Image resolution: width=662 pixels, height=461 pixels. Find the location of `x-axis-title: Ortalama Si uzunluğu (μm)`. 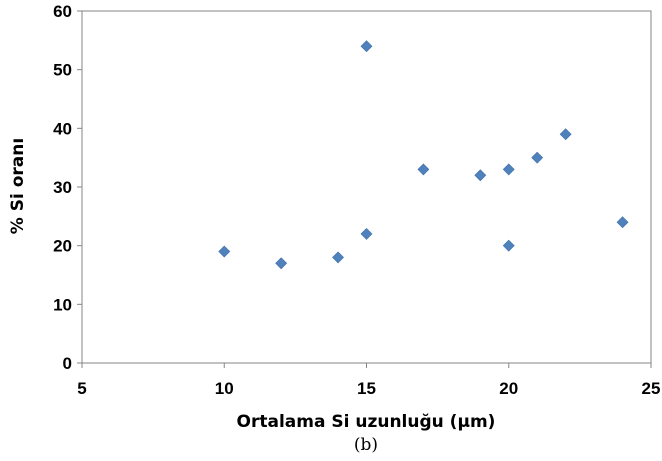

x-axis-title: Ortalama Si uzunluğu (μm) is located at coordinates (366, 422).